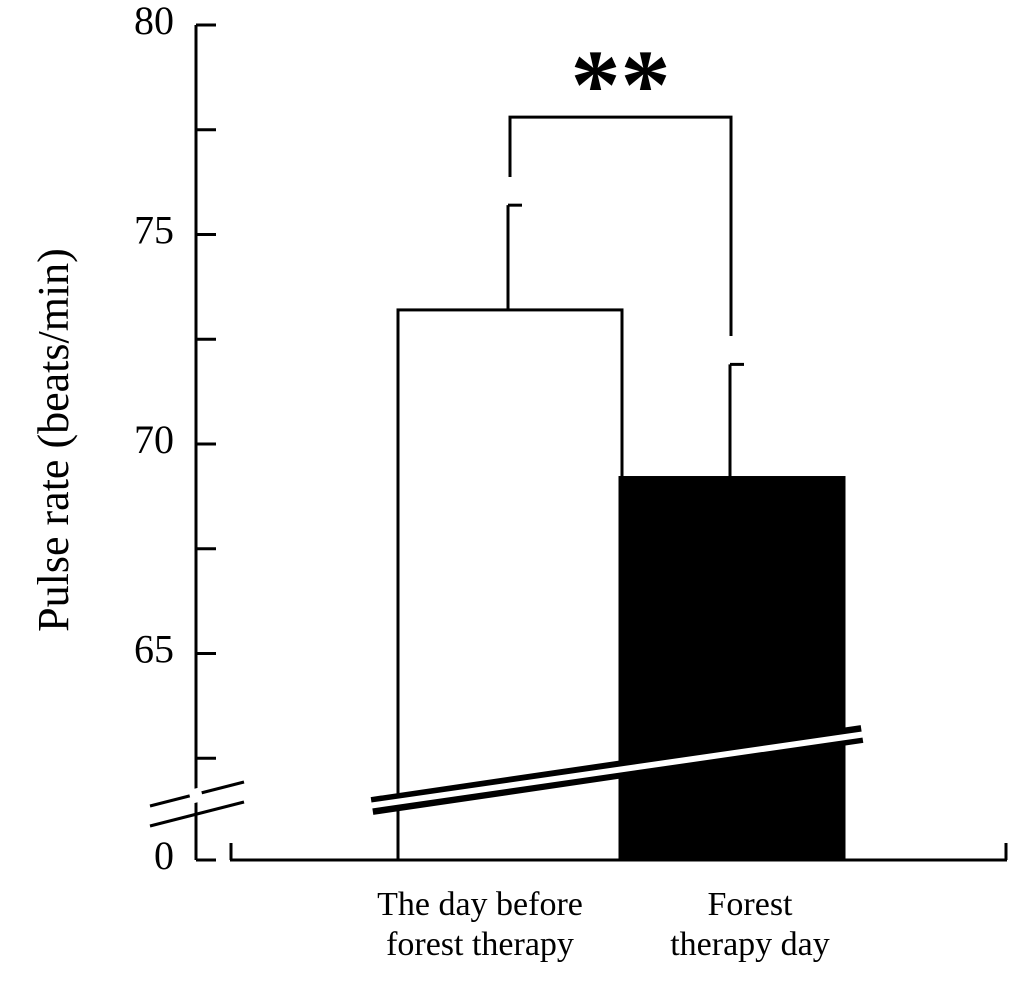 This screenshot has width=1024, height=989. Describe the element at coordinates (154, 649) in the screenshot. I see `y-tick-label: 65` at that location.